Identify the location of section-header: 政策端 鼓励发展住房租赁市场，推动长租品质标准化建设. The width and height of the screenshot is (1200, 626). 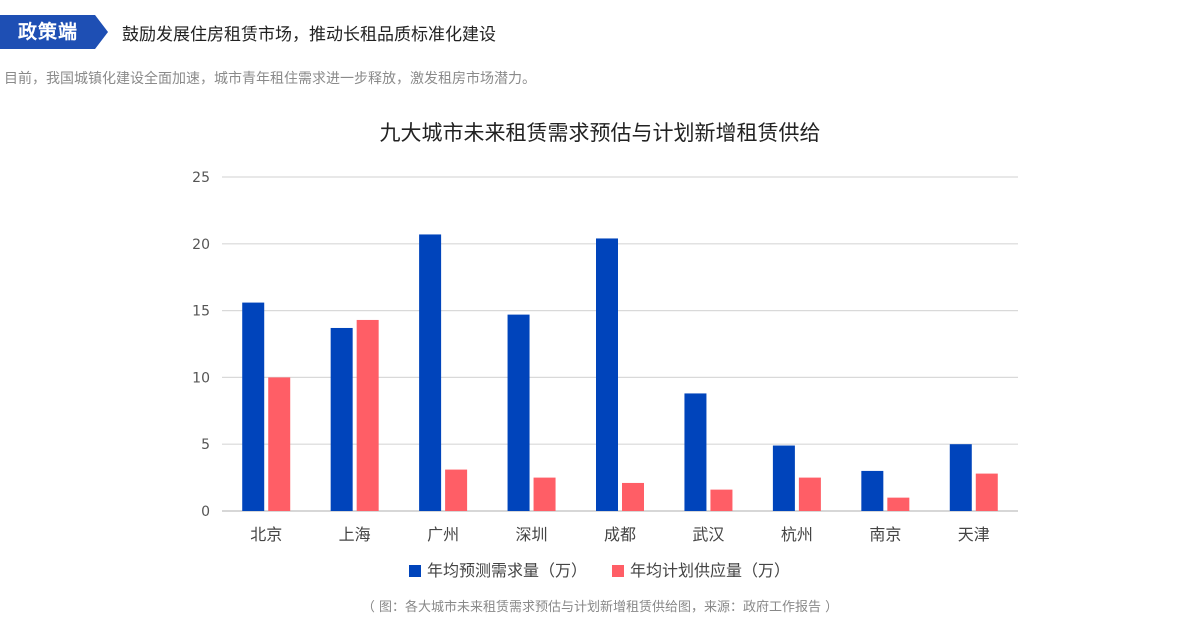
(248, 32).